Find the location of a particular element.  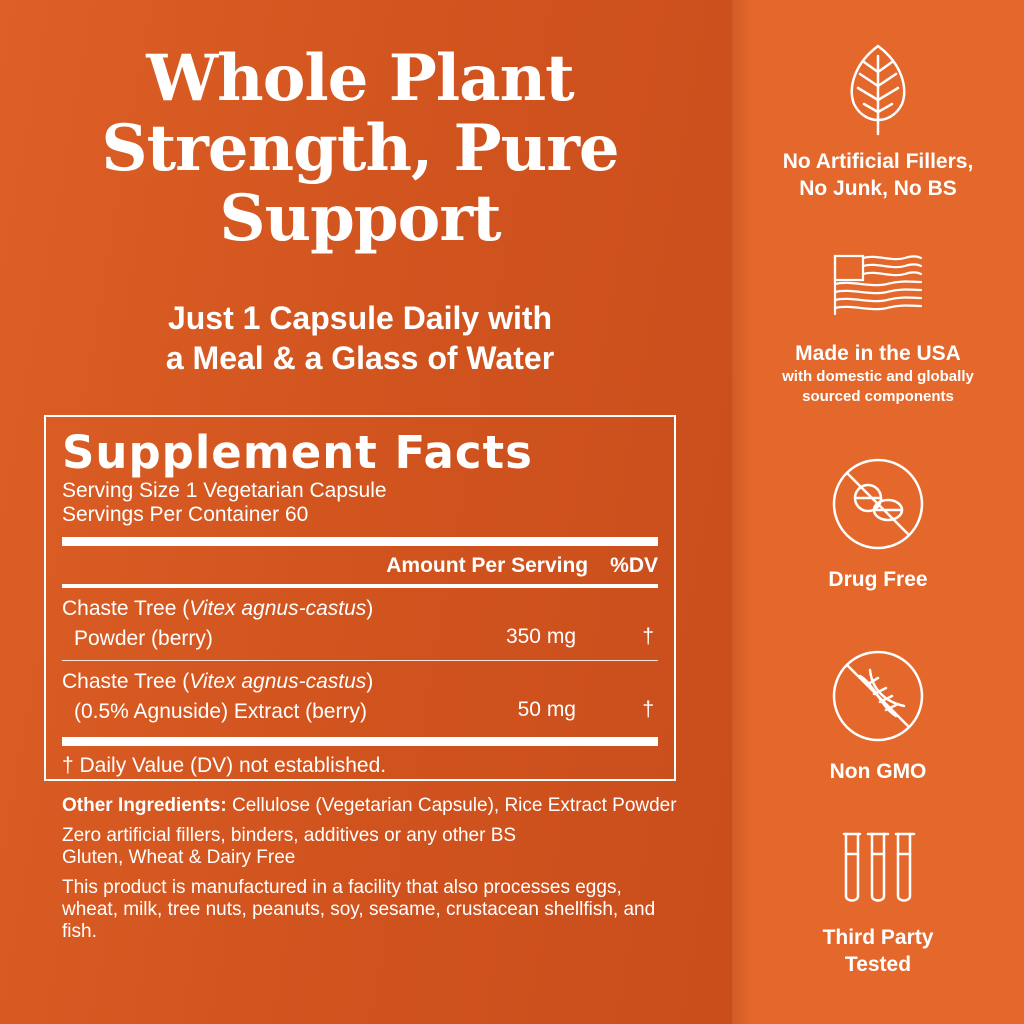

feature-label: Non GMO is located at coordinates (878, 771).